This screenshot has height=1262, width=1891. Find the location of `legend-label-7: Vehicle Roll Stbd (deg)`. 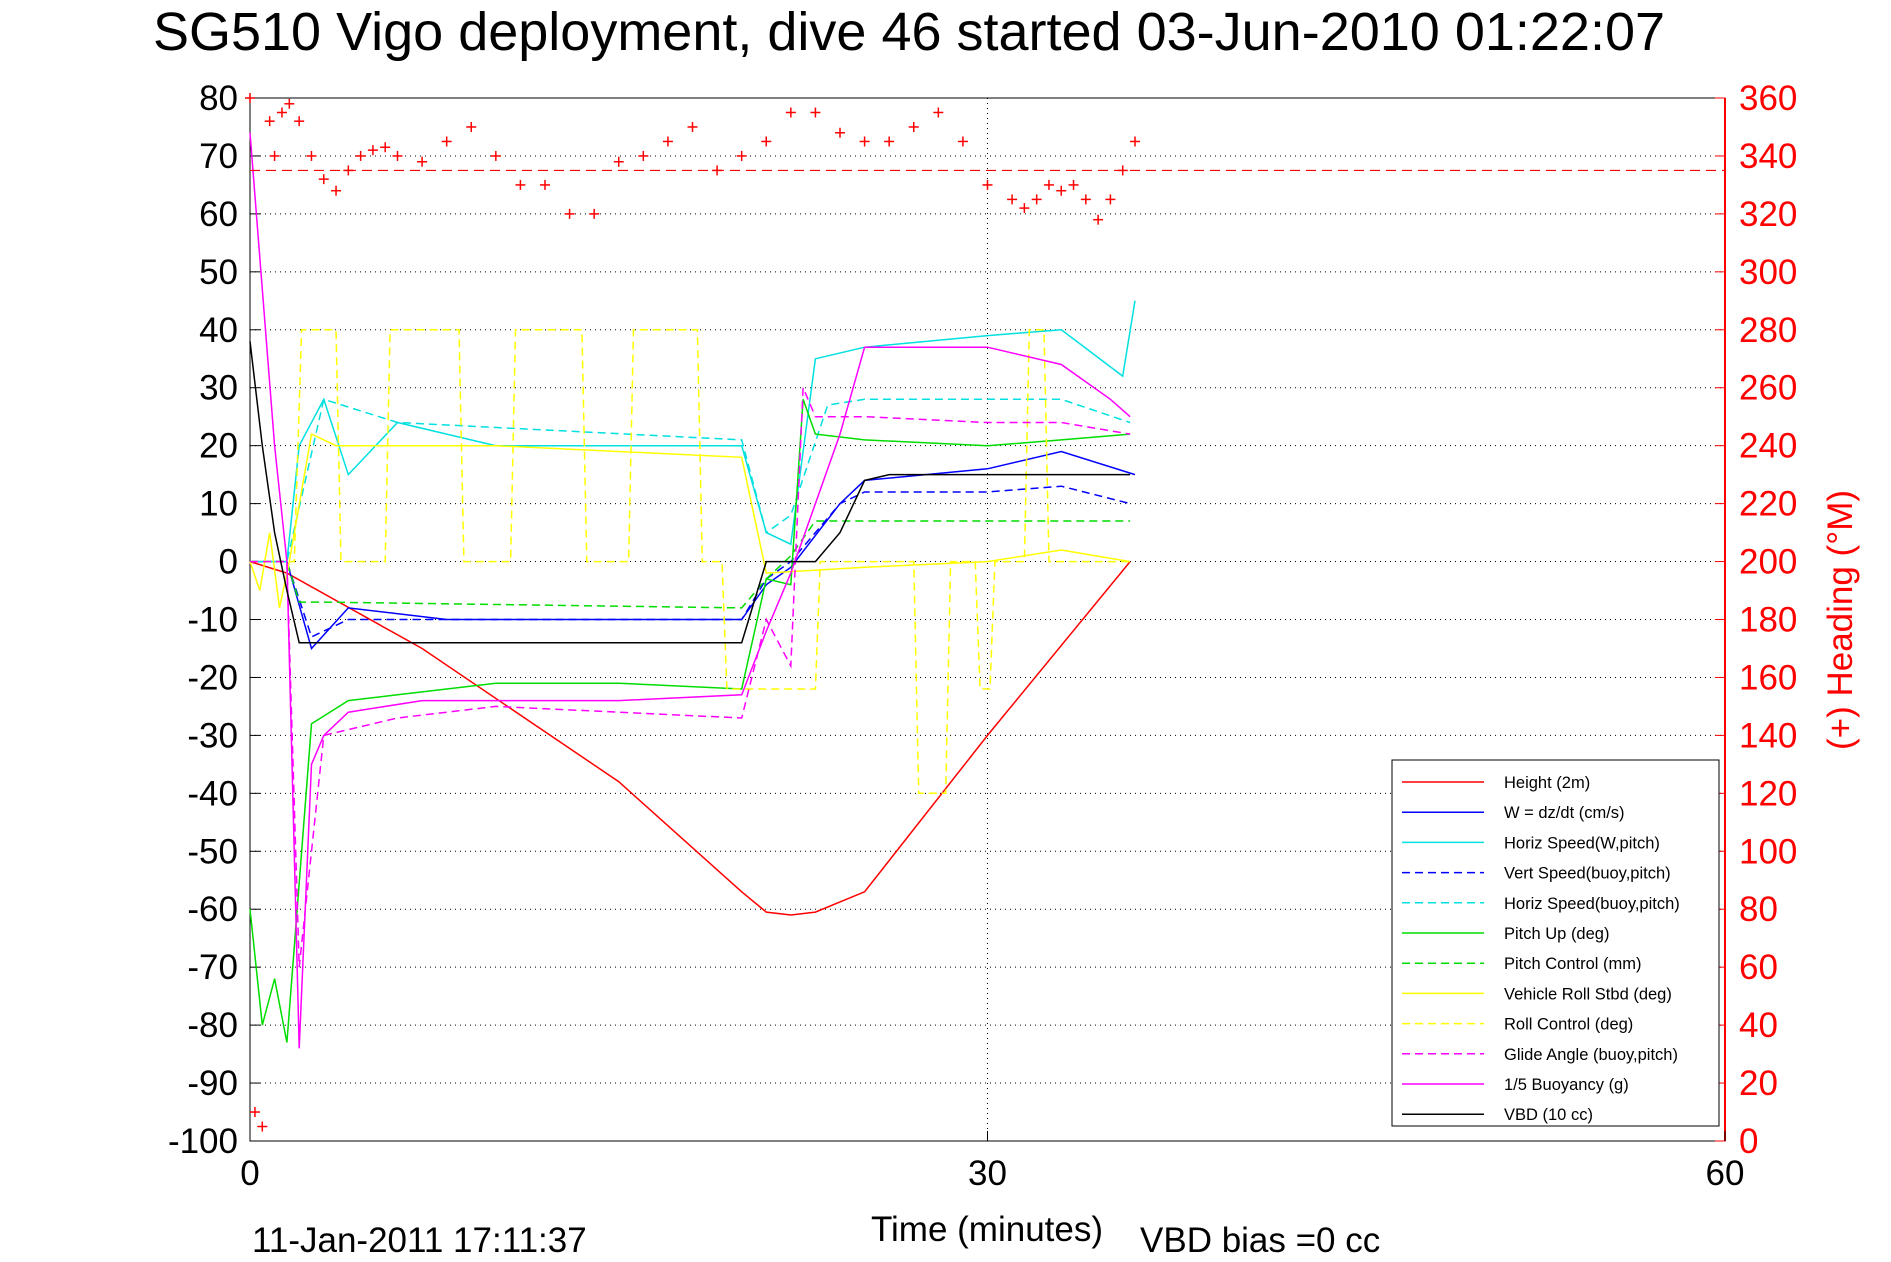

legend-label-7: Vehicle Roll Stbd (deg) is located at coordinates (1588, 994).